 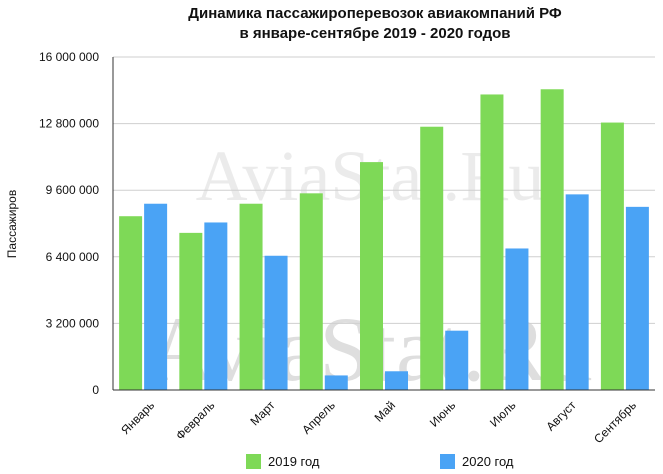 I want to click on y-tick-label: 16 000 000, so click(x=69, y=57).